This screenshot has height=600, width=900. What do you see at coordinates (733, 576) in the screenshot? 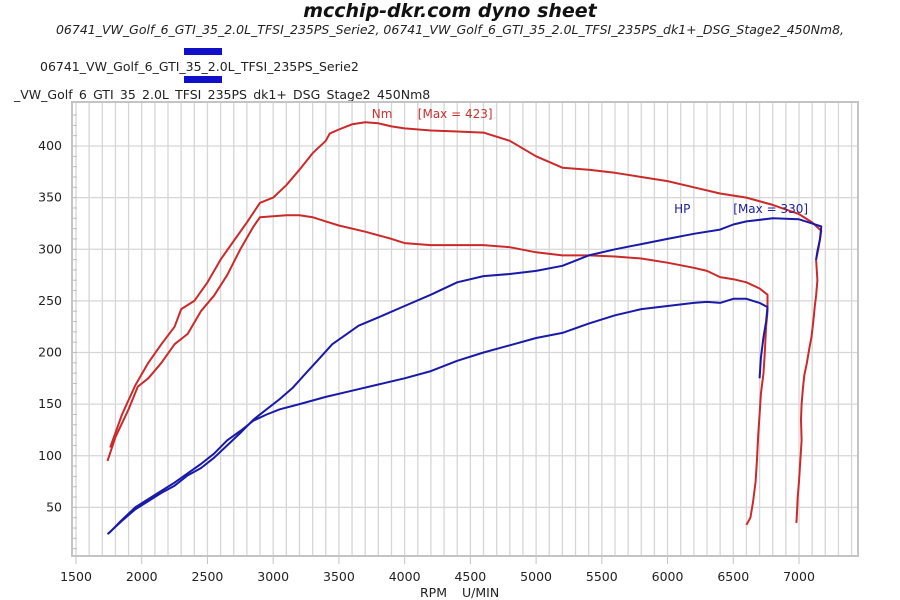
I see `x-tick-label: 6500` at bounding box center [733, 576].